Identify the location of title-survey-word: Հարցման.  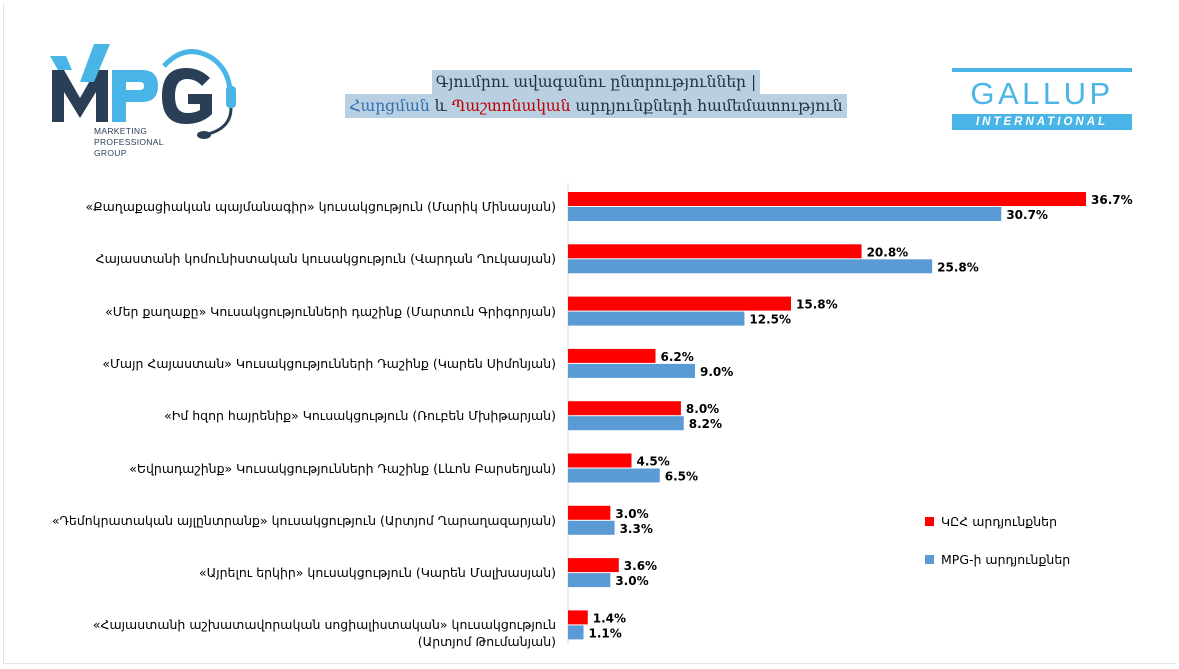
(389, 106).